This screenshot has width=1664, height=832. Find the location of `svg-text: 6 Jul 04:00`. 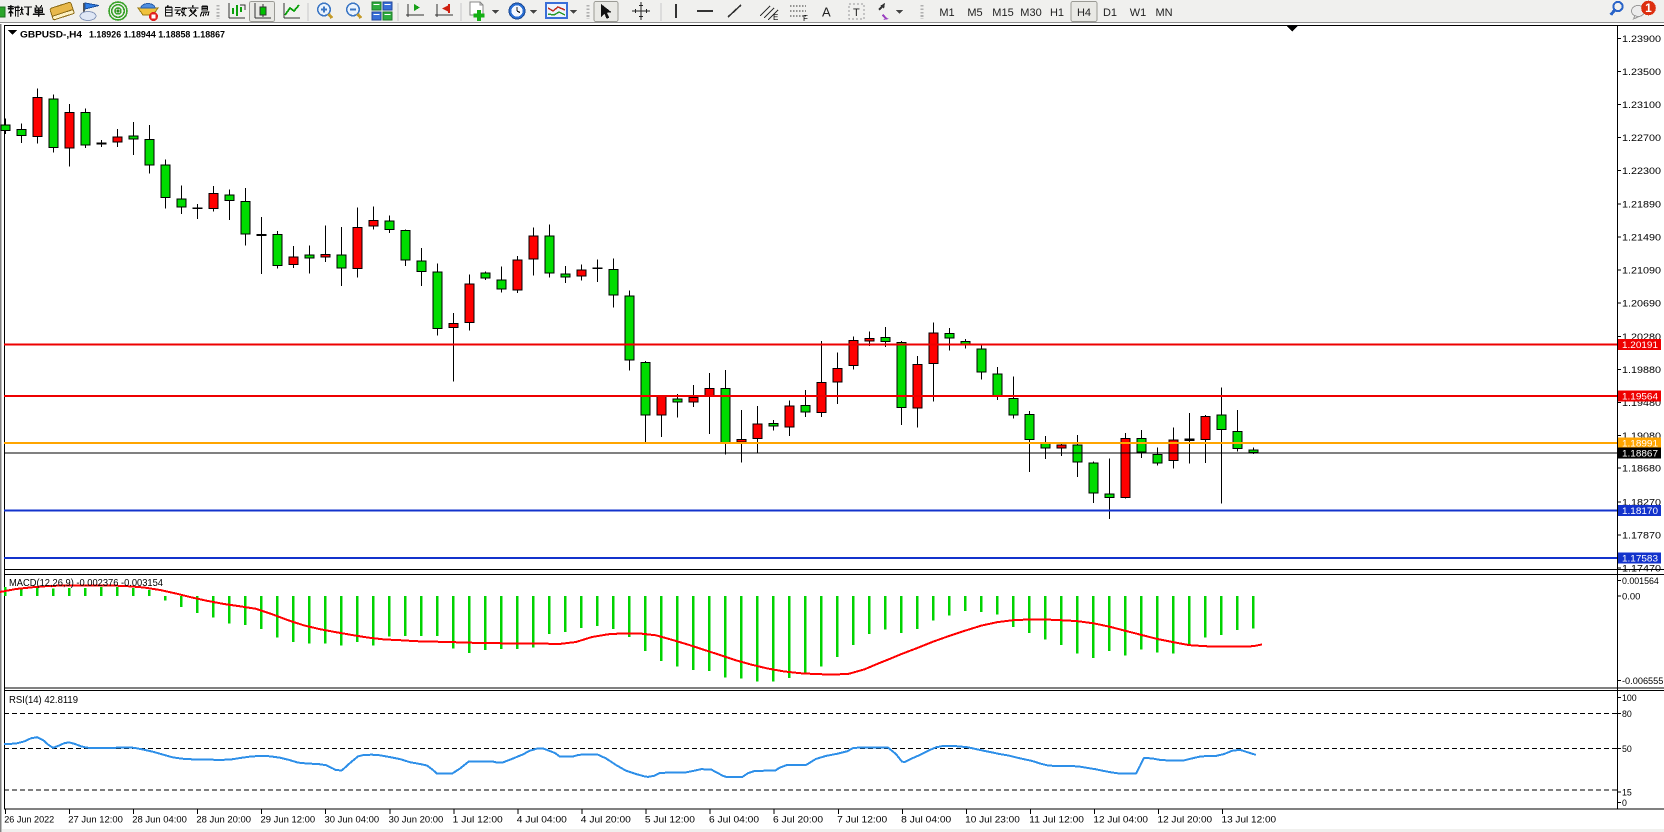

svg-text: 6 Jul 04:00 is located at coordinates (734, 820).